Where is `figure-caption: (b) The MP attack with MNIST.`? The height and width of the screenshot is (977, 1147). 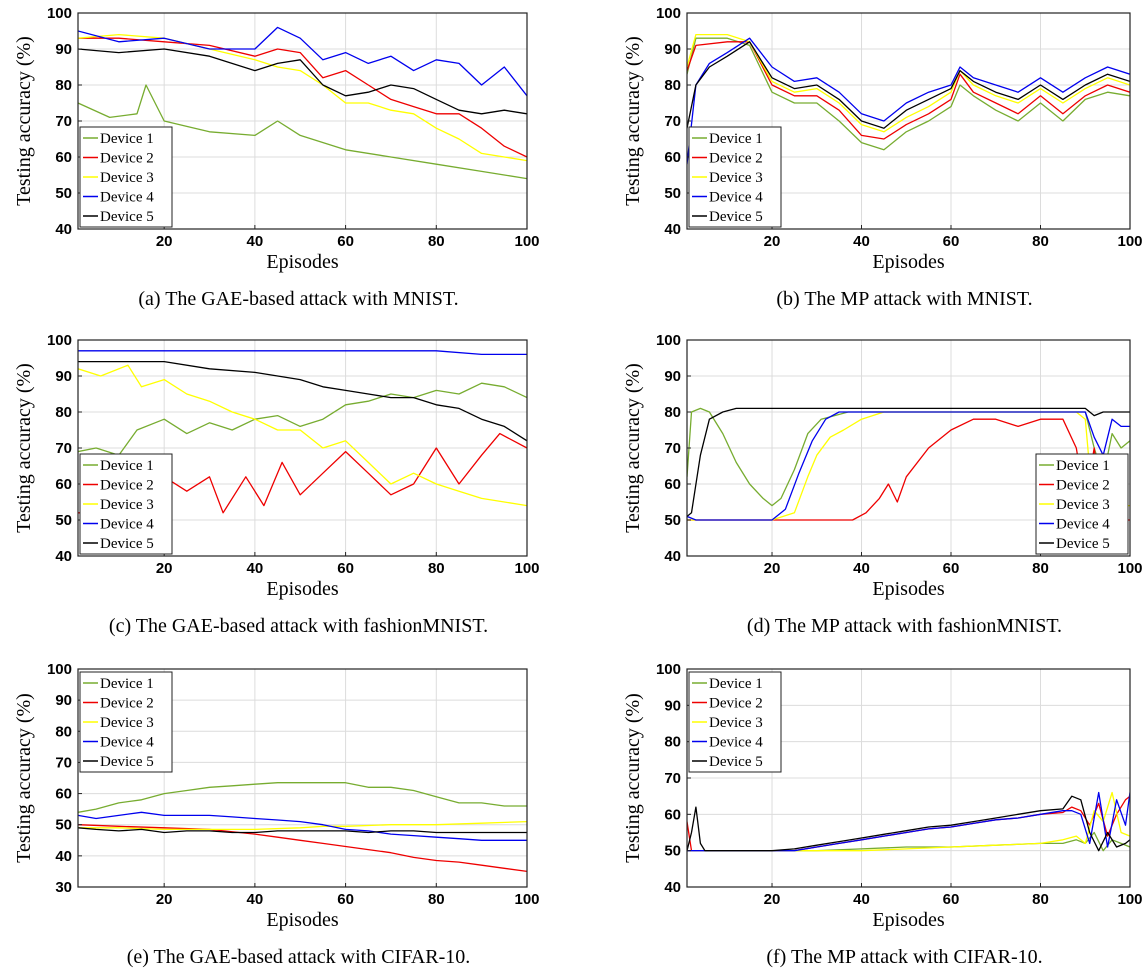
figure-caption: (b) The MP attack with MNIST. is located at coordinates (904, 299).